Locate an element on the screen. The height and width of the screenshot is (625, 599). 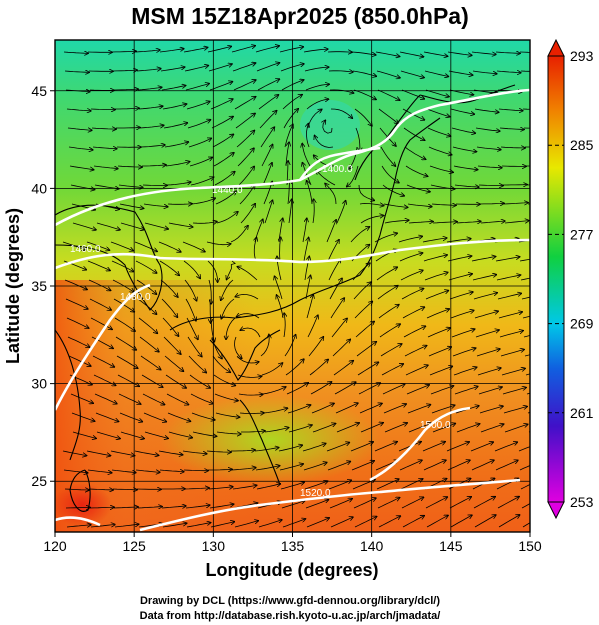
x-tick-label: 120 is located at coordinates (55, 546).